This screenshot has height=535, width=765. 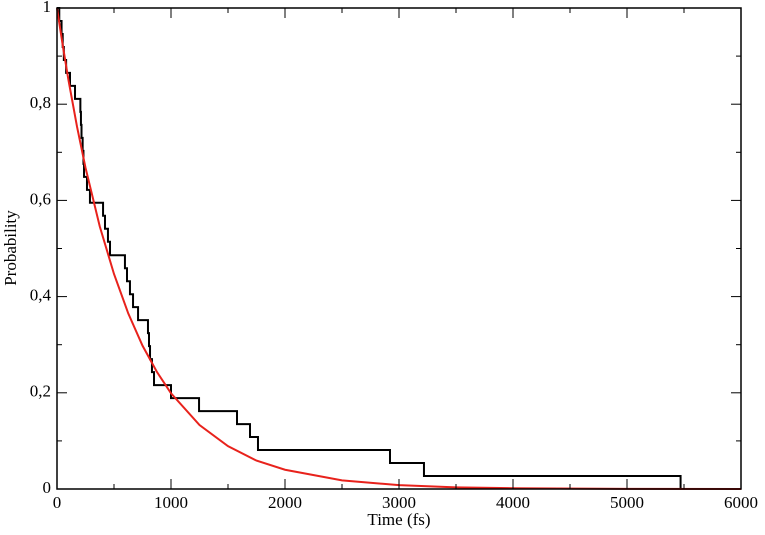 I want to click on x-tick-label: 3000, so click(x=399, y=502).